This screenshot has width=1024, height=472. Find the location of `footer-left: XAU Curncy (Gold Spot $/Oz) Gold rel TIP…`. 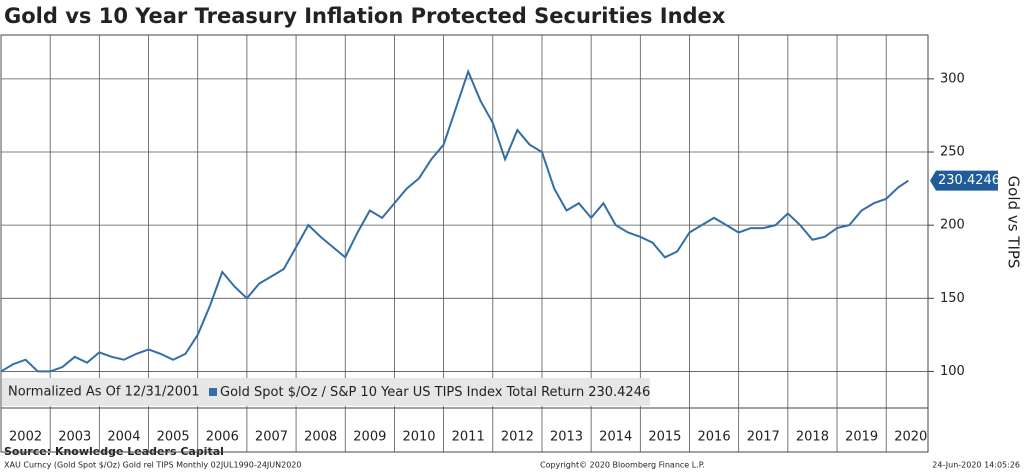

footer-left: XAU Curncy (Gold Spot $/Oz) Gold rel TIP… is located at coordinates (152, 465).